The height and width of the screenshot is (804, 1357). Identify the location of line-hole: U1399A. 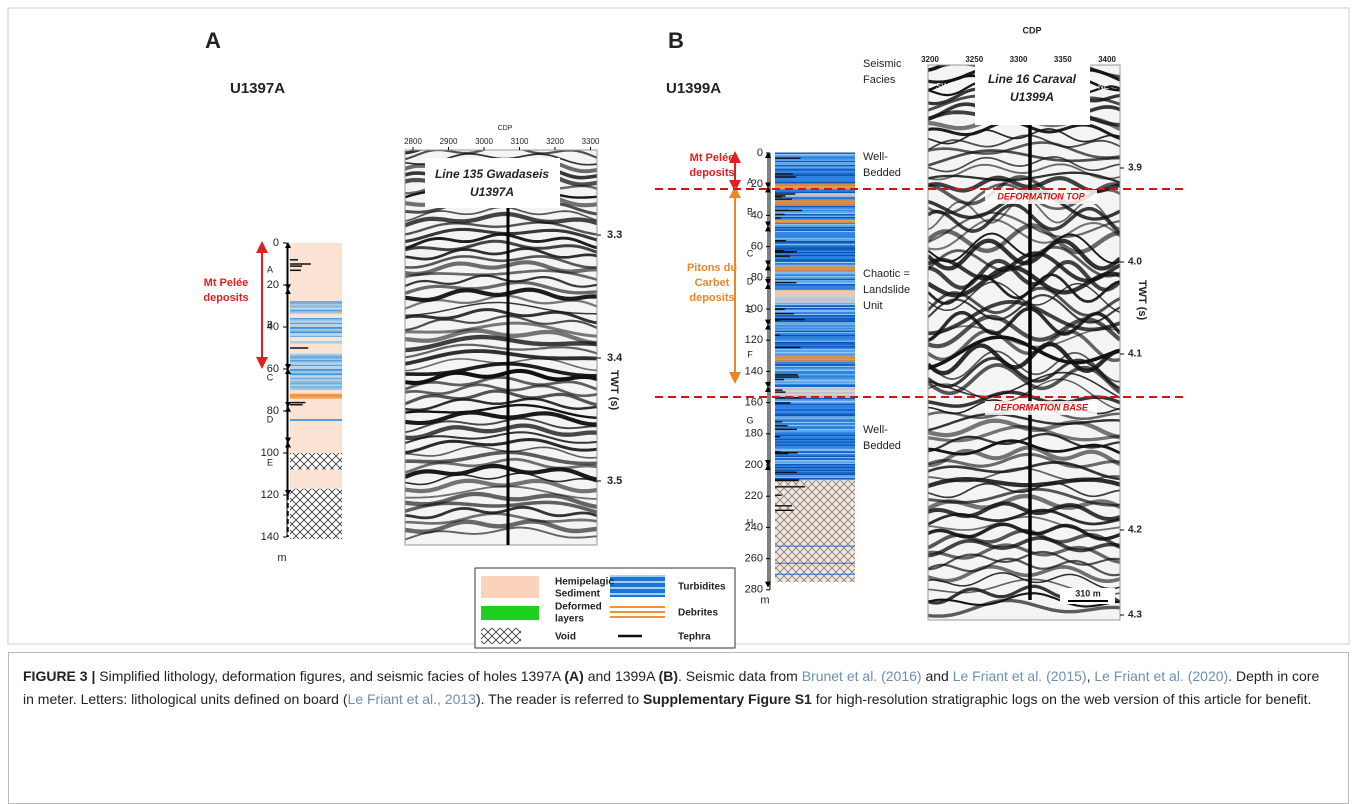
(1032, 97).